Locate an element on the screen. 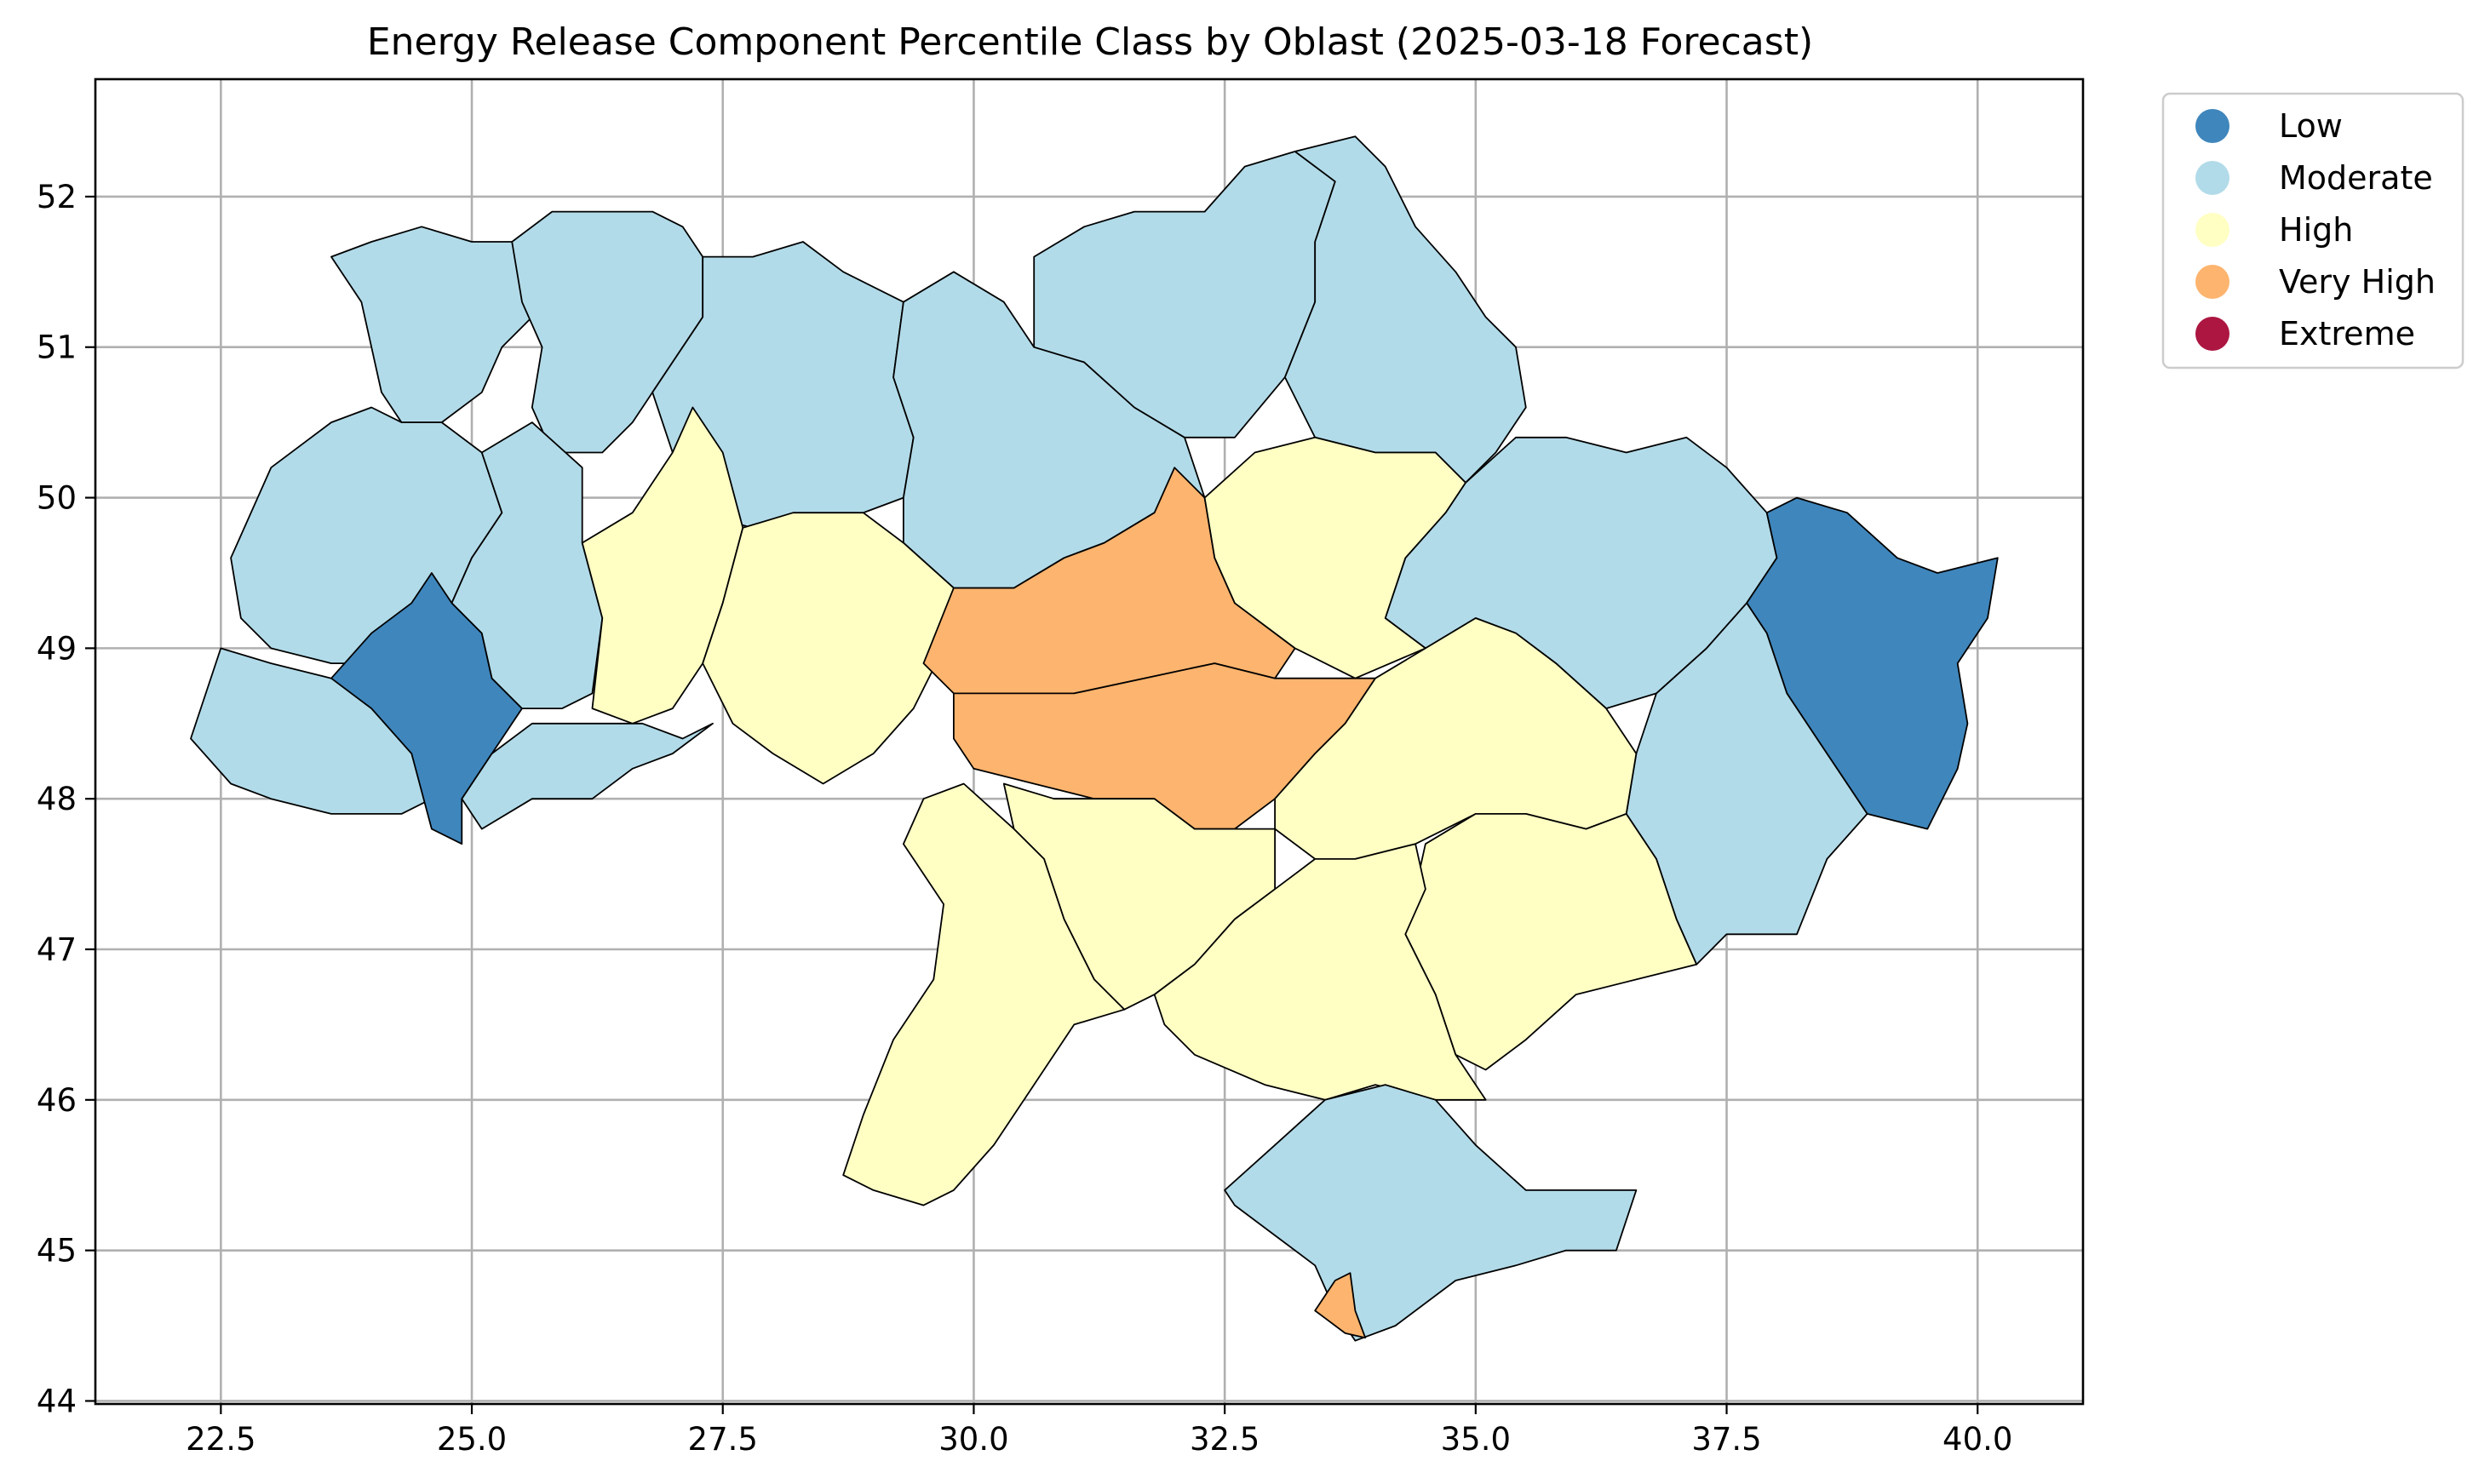 This screenshot has width=2479, height=1484. region-volyn is located at coordinates (431, 325).